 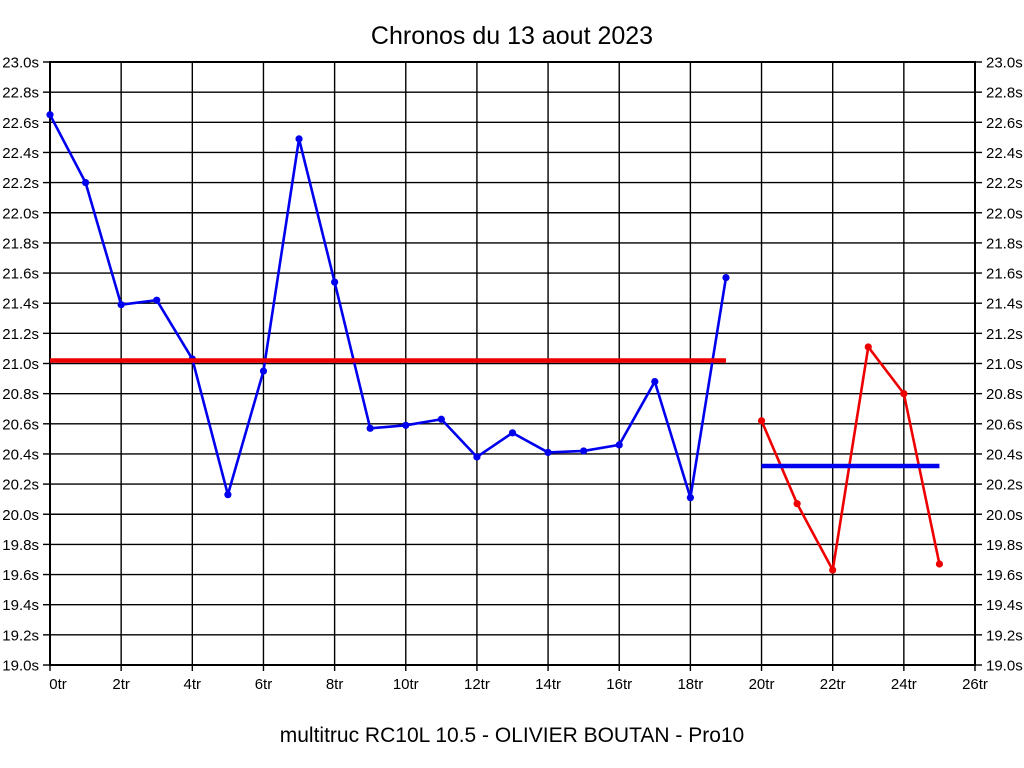 What do you see at coordinates (20, 394) in the screenshot?
I see `y-tick-label-left: 20.8s` at bounding box center [20, 394].